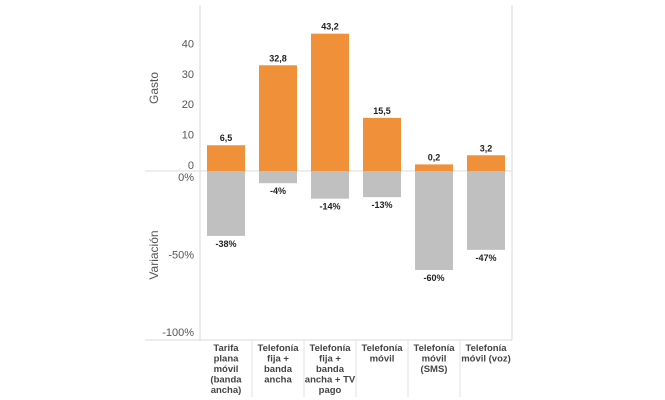  What do you see at coordinates (191, 166) in the screenshot?
I see `y-tick-label-gasto: 0` at bounding box center [191, 166].